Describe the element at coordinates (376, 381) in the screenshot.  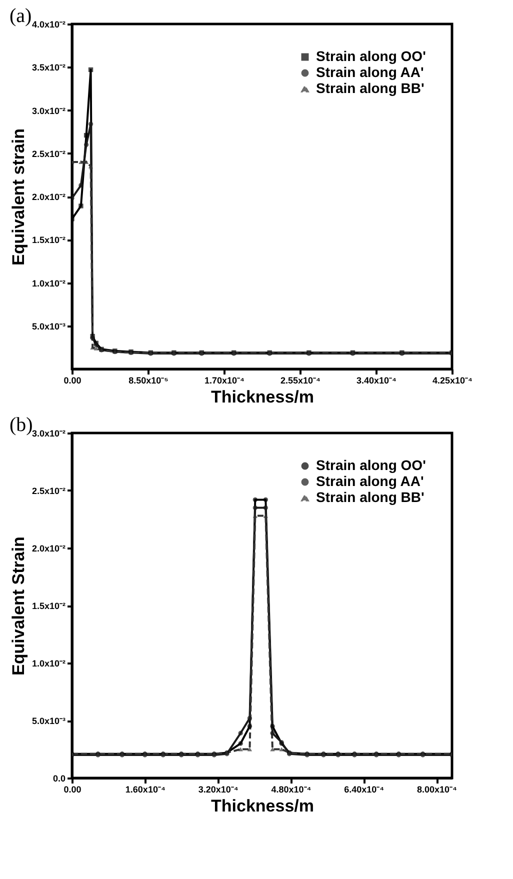
I see `x-tick-label: 3.40x10⁻⁴` at that location.